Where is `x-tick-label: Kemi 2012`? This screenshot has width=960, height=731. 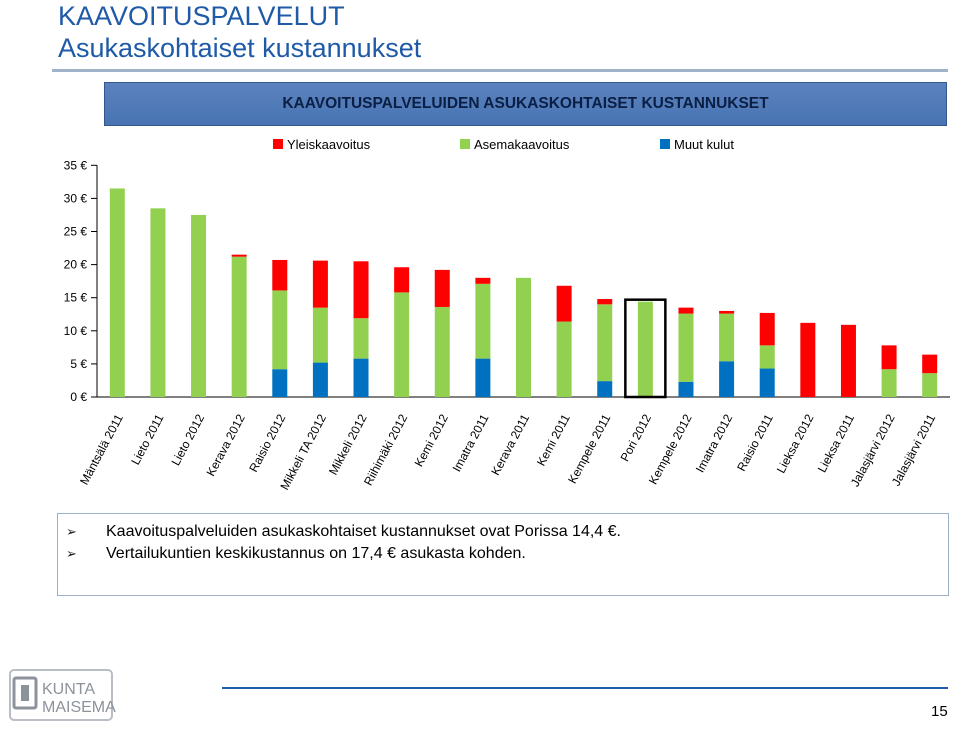
x-tick-label: Kemi 2012 is located at coordinates (431, 441).